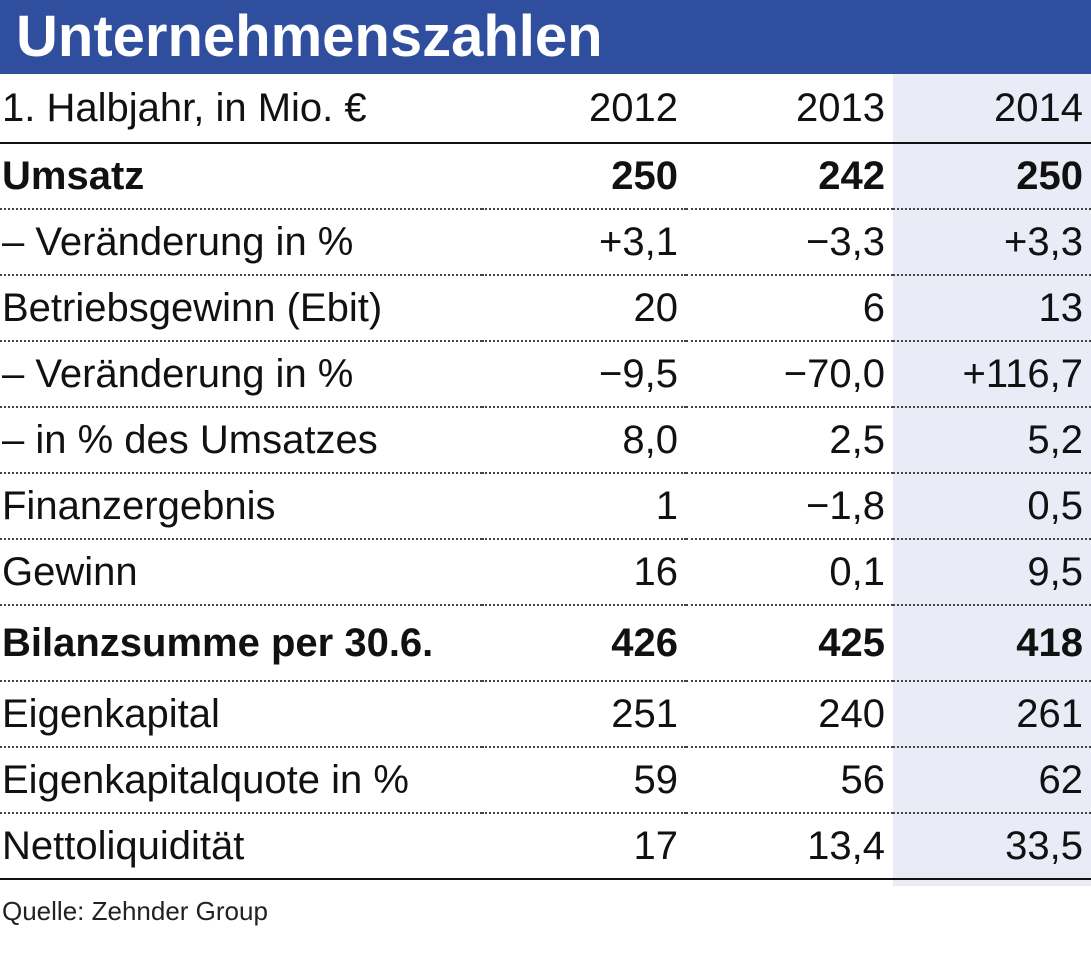 The width and height of the screenshot is (1091, 965). Describe the element at coordinates (584, 572) in the screenshot. I see `cell-2012: 16` at that location.